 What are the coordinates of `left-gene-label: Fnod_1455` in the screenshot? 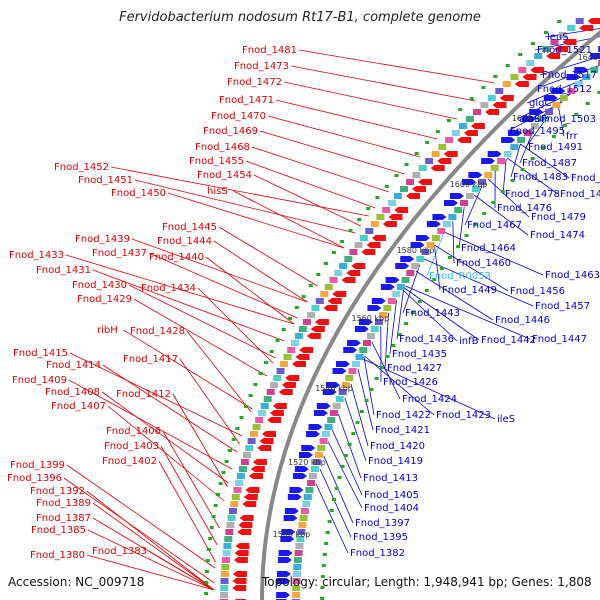 It's located at (216, 161).